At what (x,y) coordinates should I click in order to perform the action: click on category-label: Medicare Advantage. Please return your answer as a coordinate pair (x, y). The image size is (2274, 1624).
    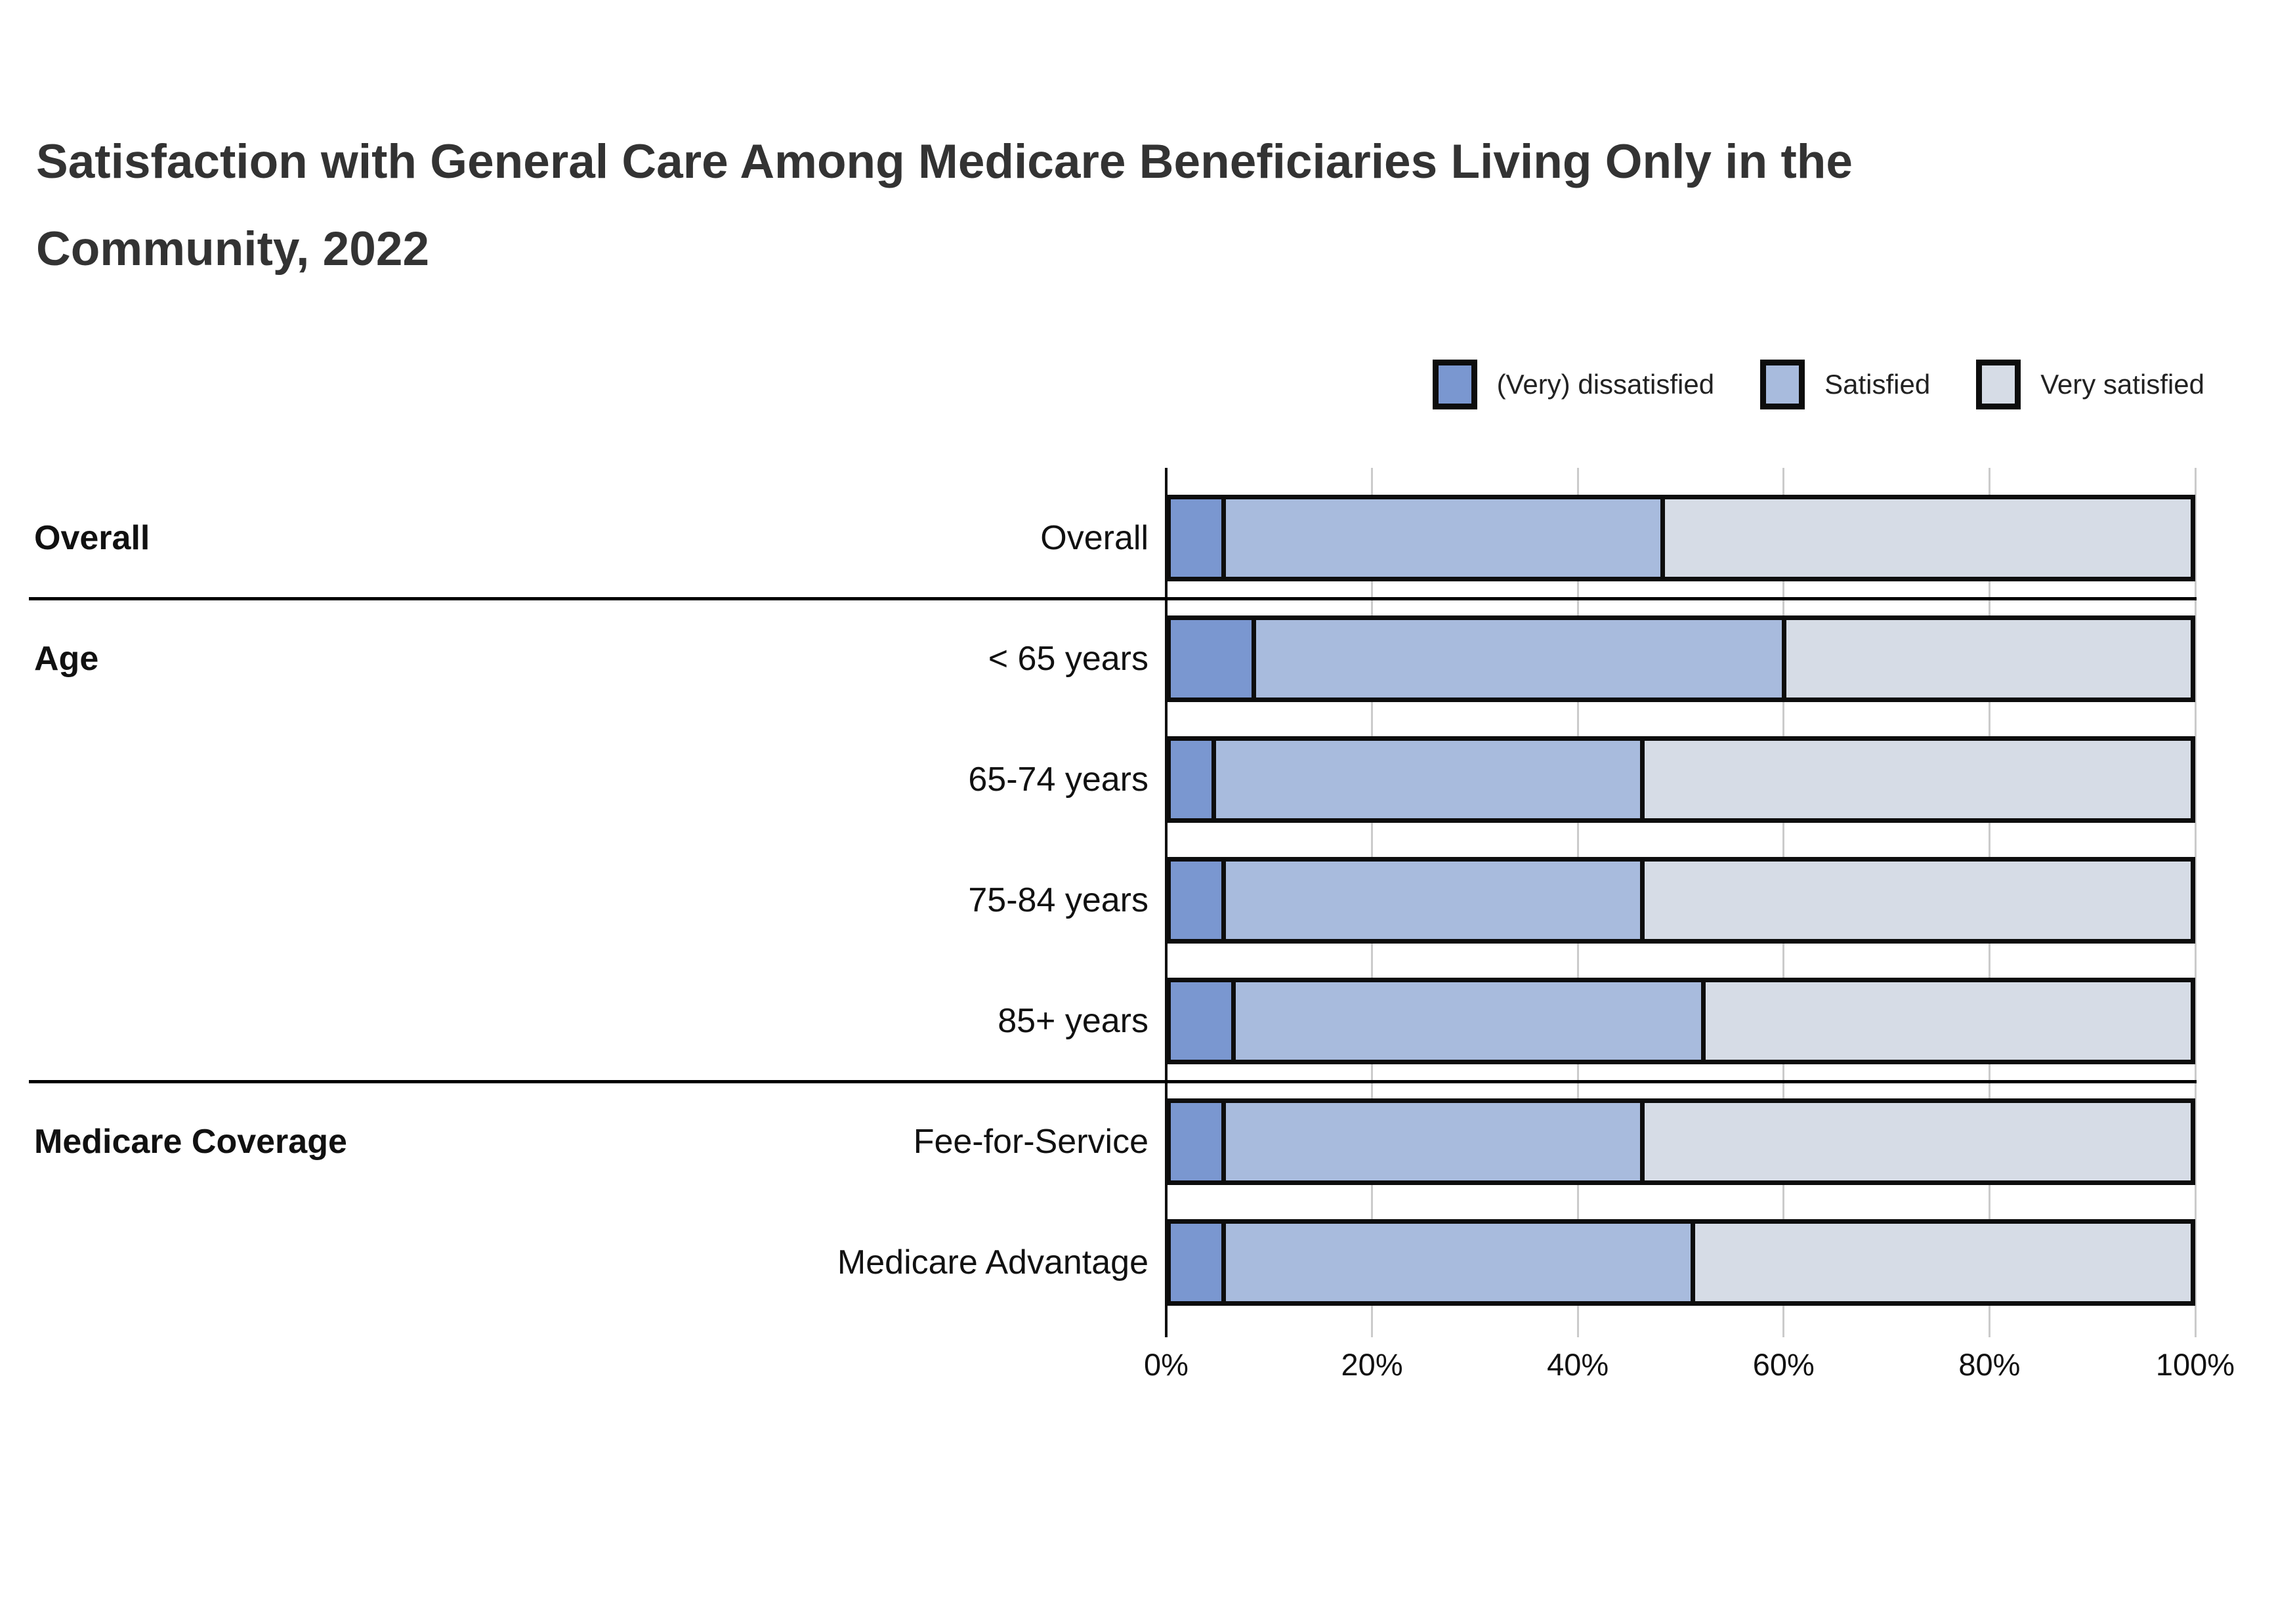
    Looking at the image, I should click on (992, 1262).